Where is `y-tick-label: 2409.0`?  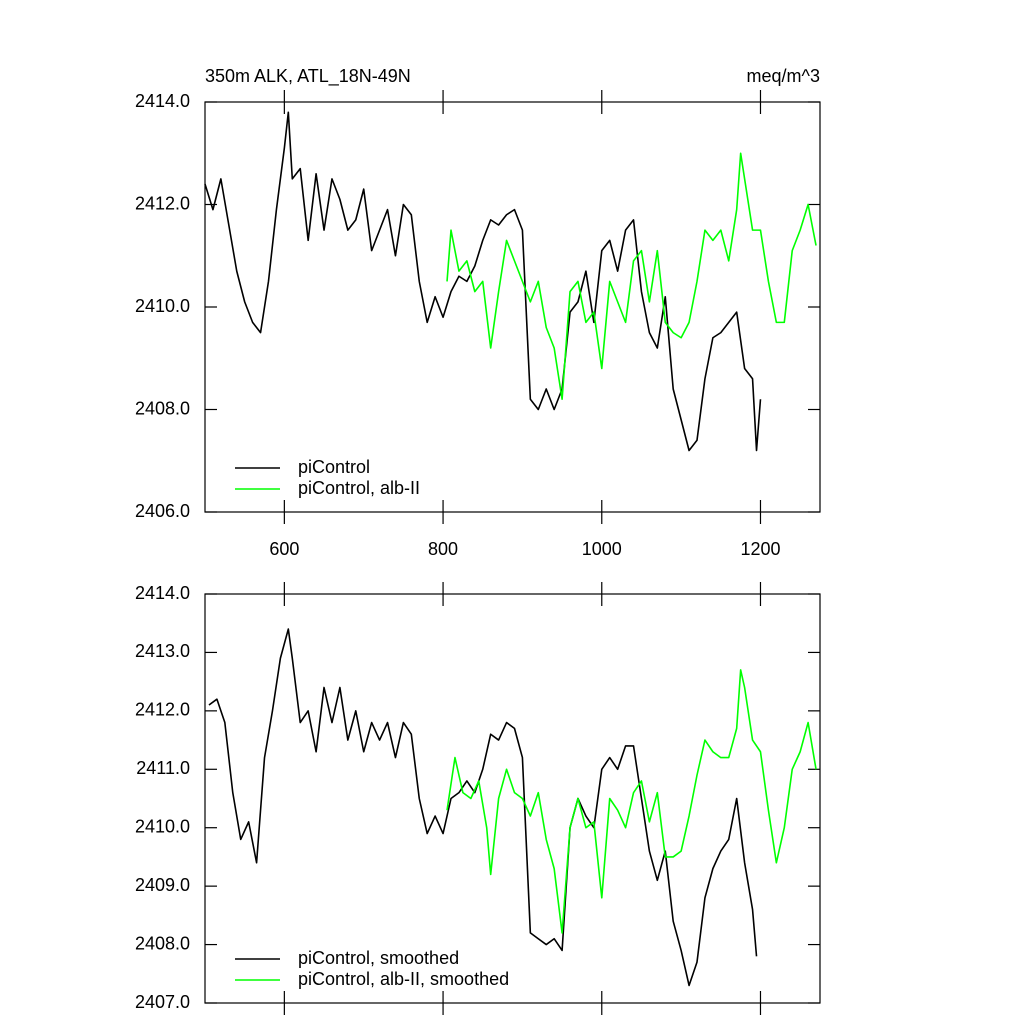 y-tick-label: 2409.0 is located at coordinates (162, 885).